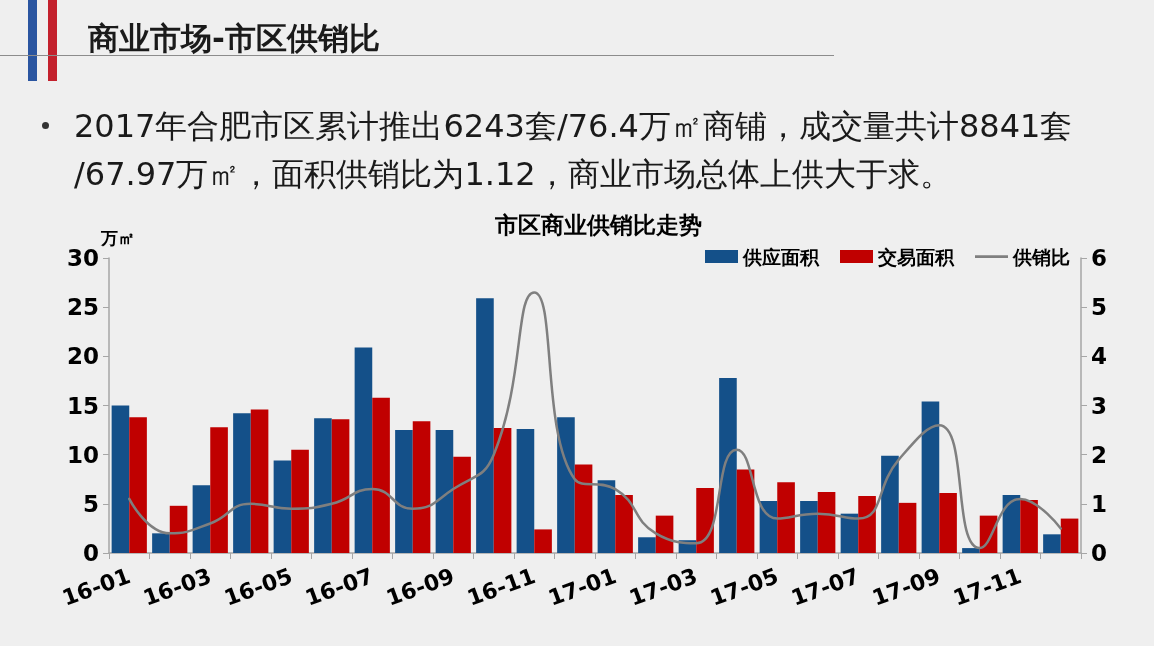 Image resolution: width=1154 pixels, height=646 pixels. What do you see at coordinates (258, 587) in the screenshot?
I see `x-tick-label: 16-05` at bounding box center [258, 587].